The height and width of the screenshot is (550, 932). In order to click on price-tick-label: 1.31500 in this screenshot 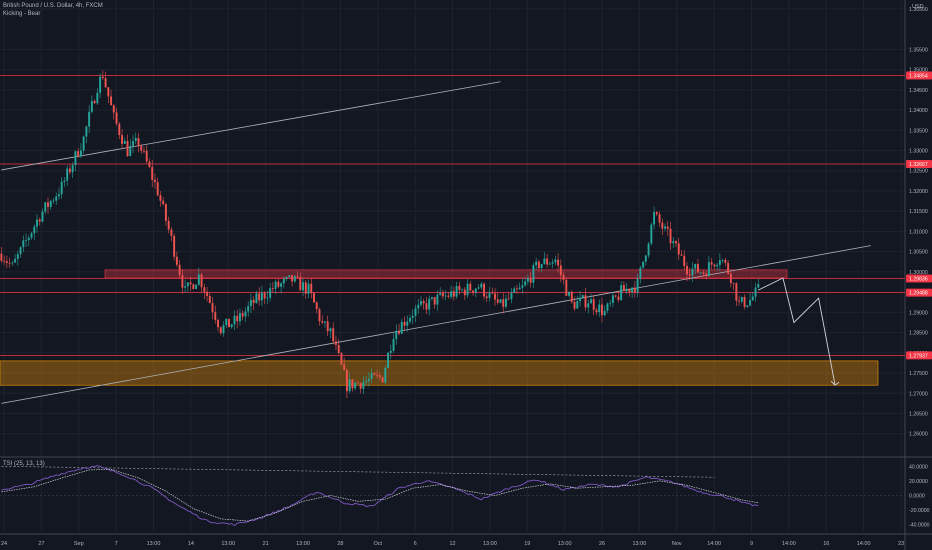, I will do `click(918, 212)`.